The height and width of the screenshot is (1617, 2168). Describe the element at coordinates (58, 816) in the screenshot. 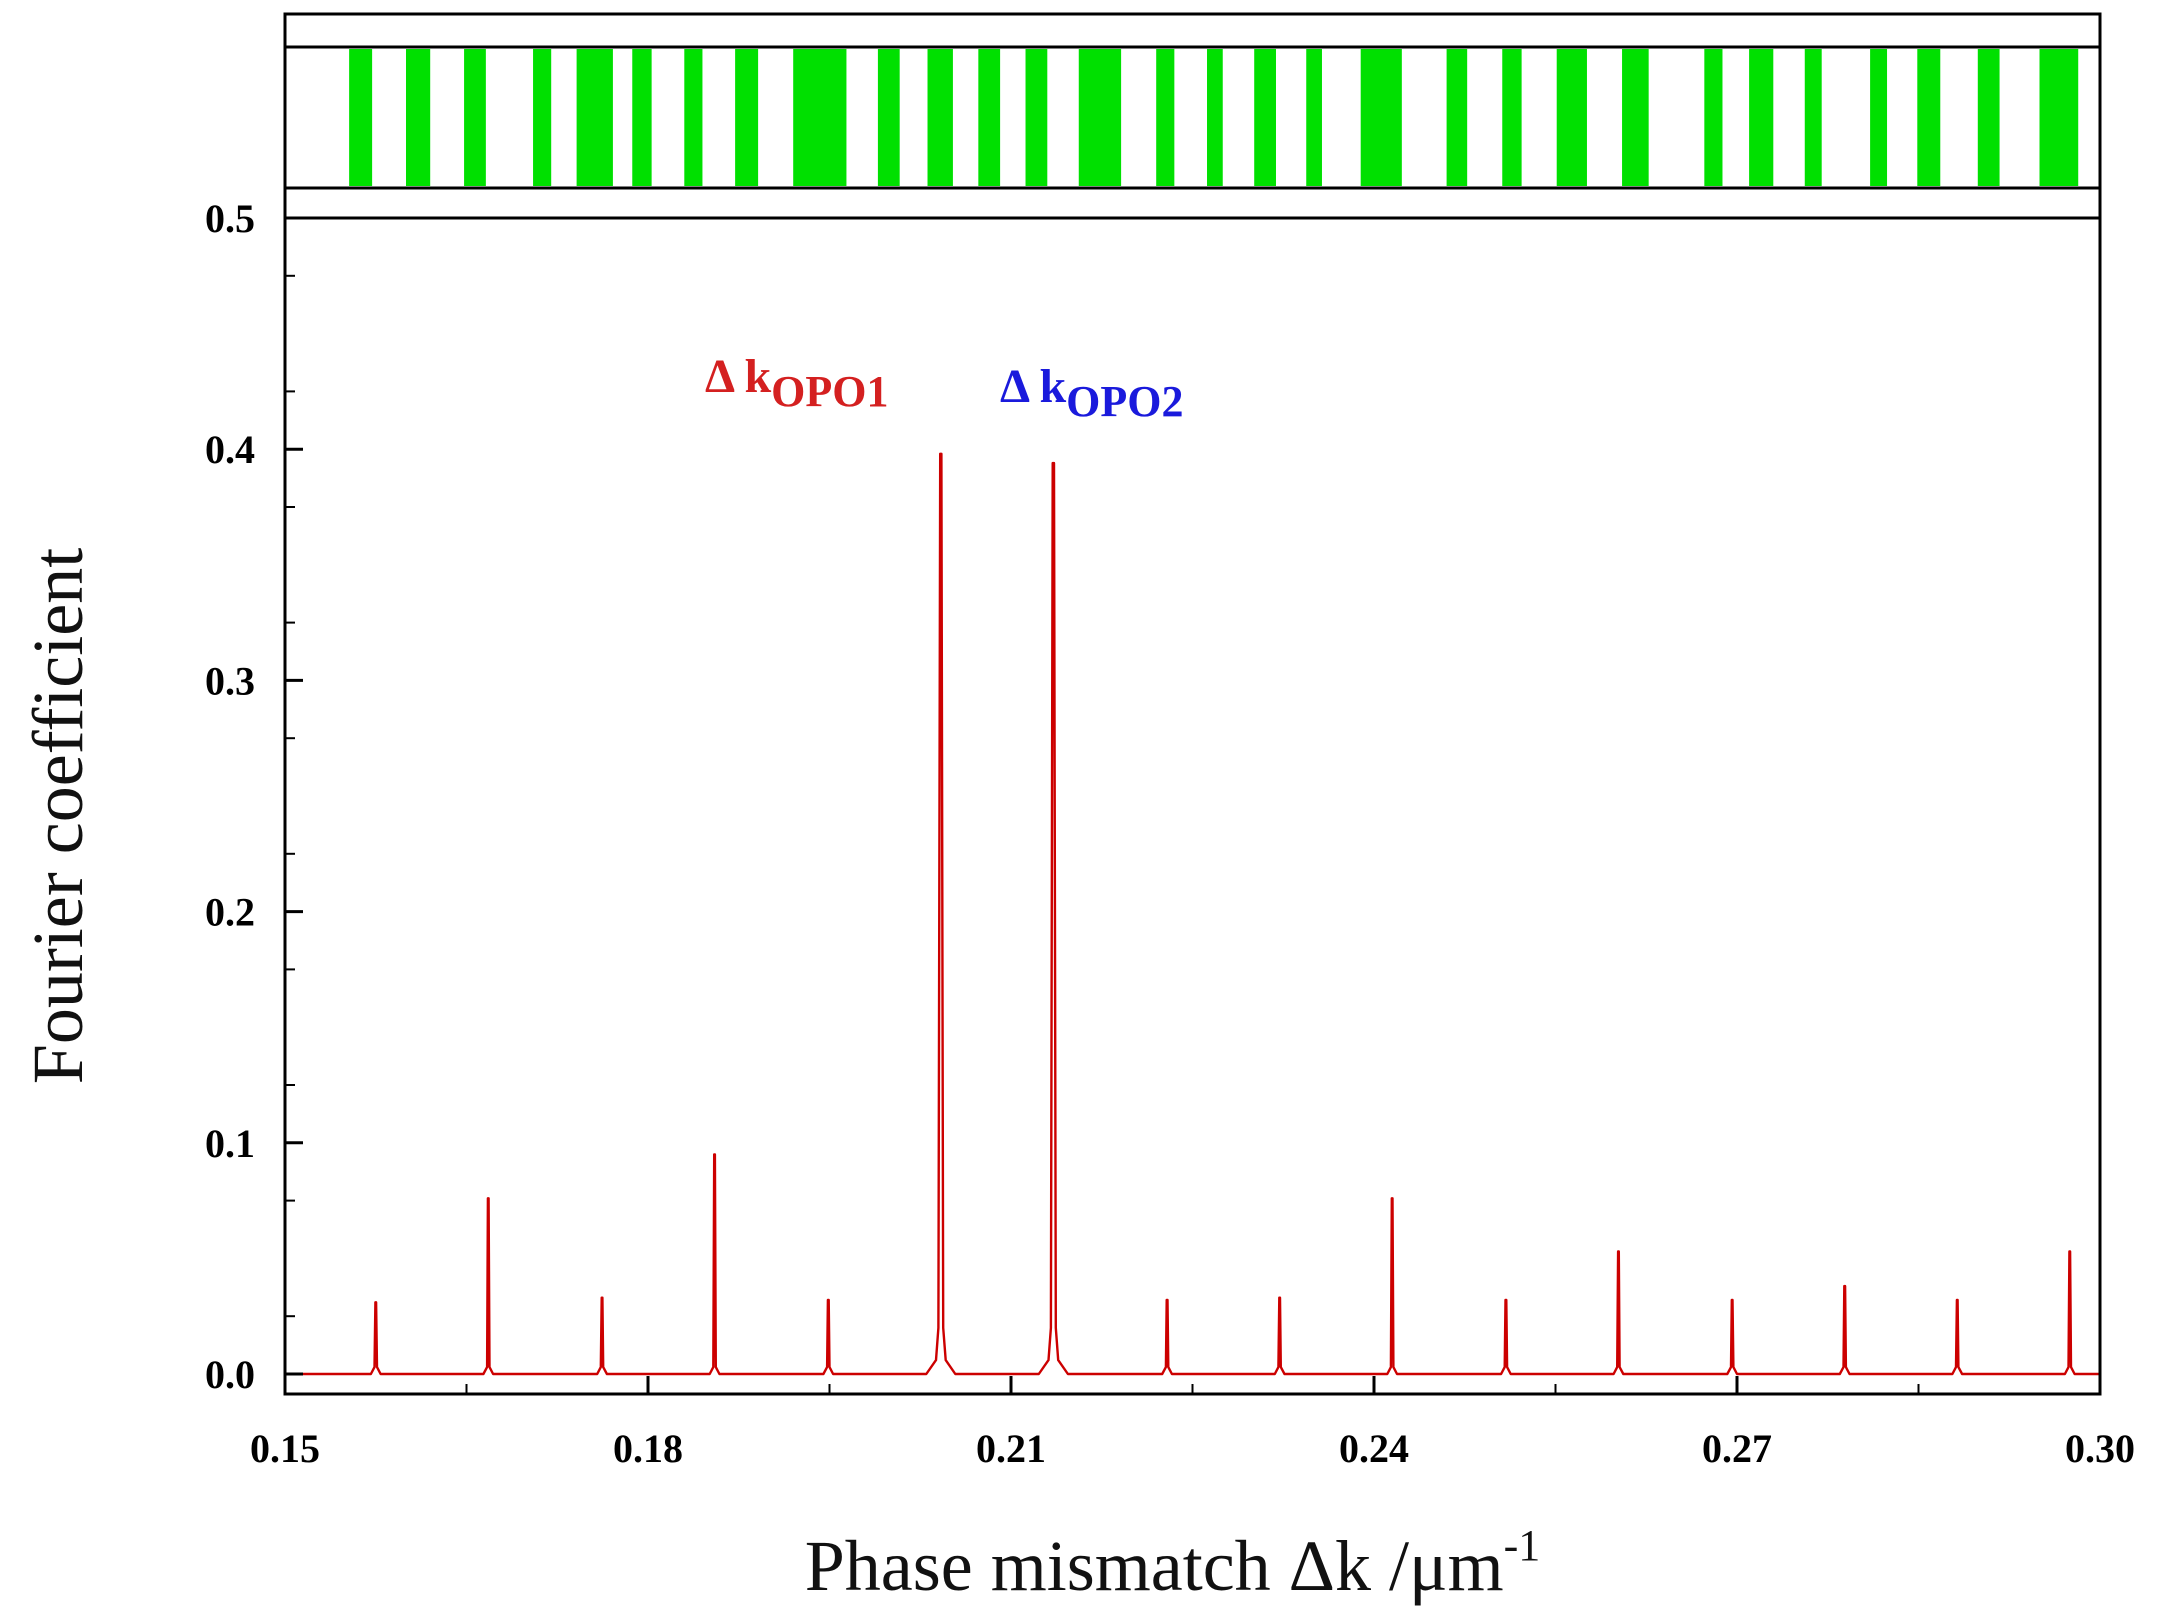

I see `y-axis-title: Fourier coefficient` at that location.